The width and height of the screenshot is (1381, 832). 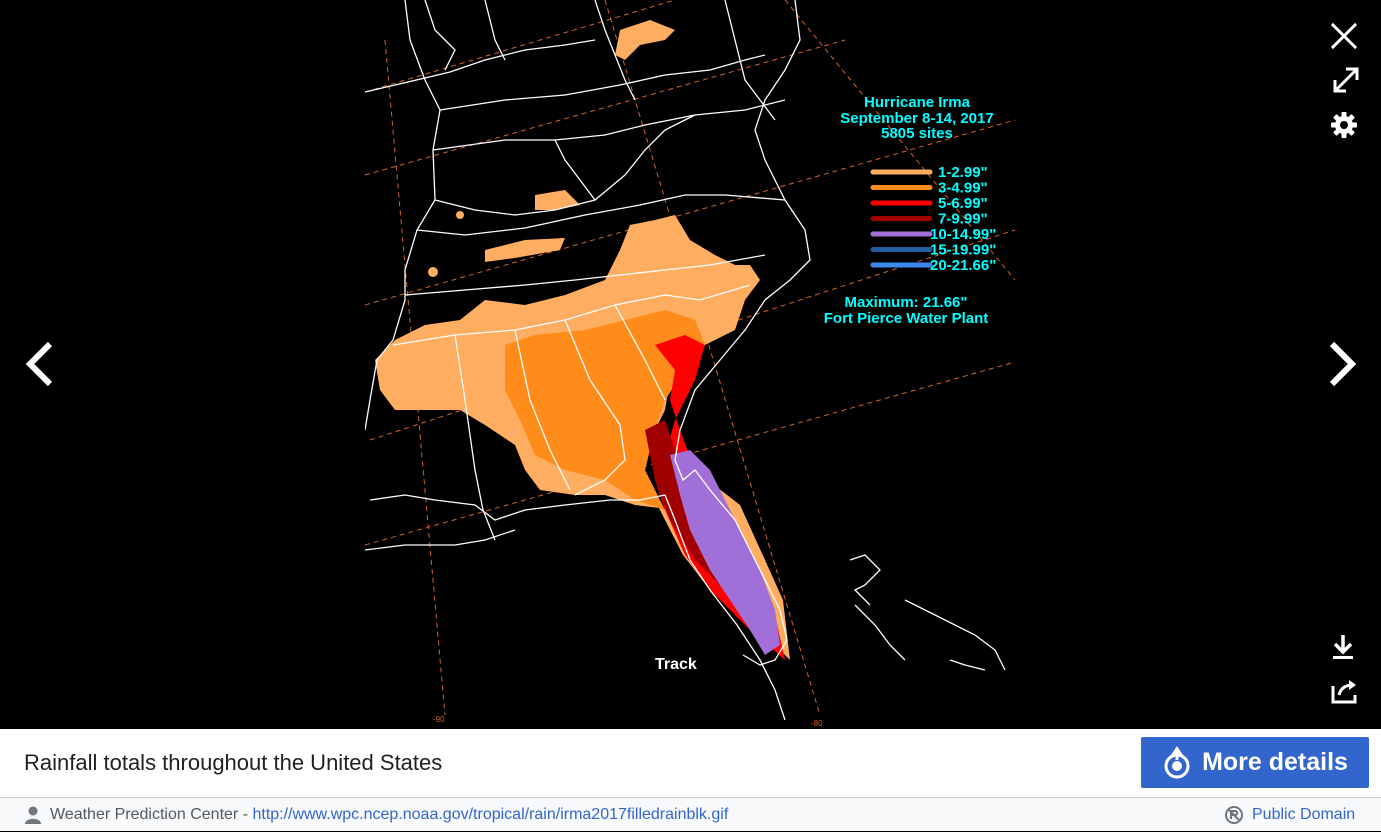 I want to click on legend-label: 20-21.66", so click(x=963, y=265).